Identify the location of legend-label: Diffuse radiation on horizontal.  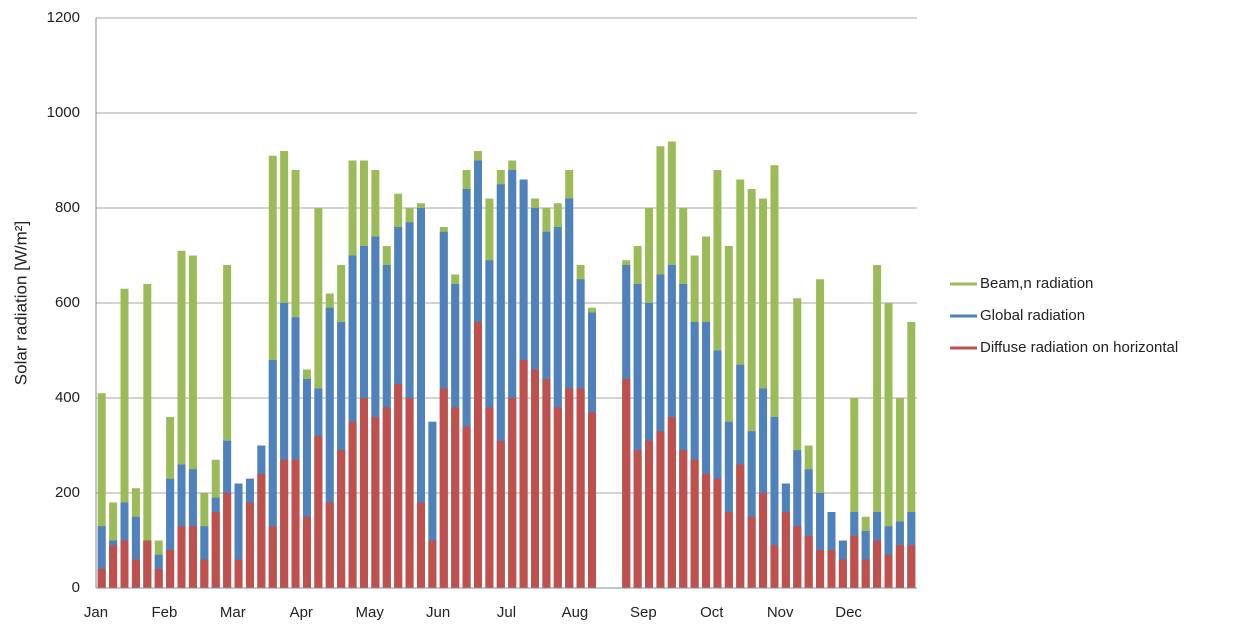
(1079, 347).